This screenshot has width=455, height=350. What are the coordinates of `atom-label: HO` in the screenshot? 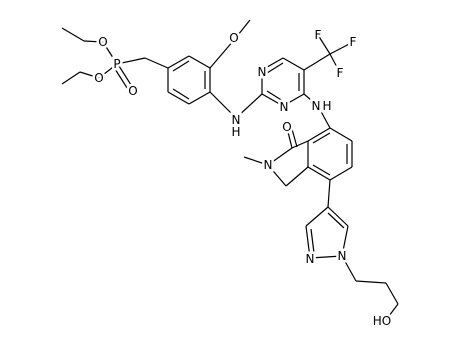 It's located at (382, 321).